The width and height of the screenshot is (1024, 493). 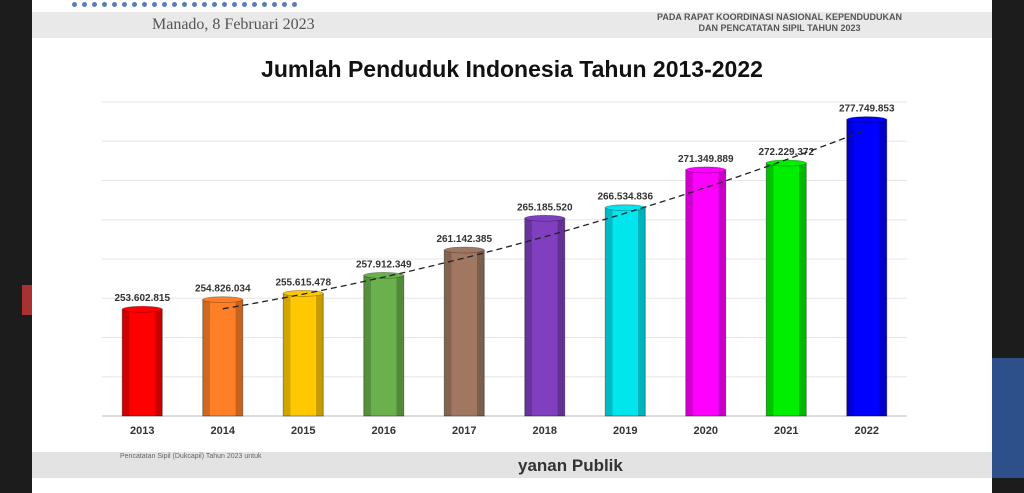 I want to click on value-label-2013: 253.602.815, so click(x=142, y=298).